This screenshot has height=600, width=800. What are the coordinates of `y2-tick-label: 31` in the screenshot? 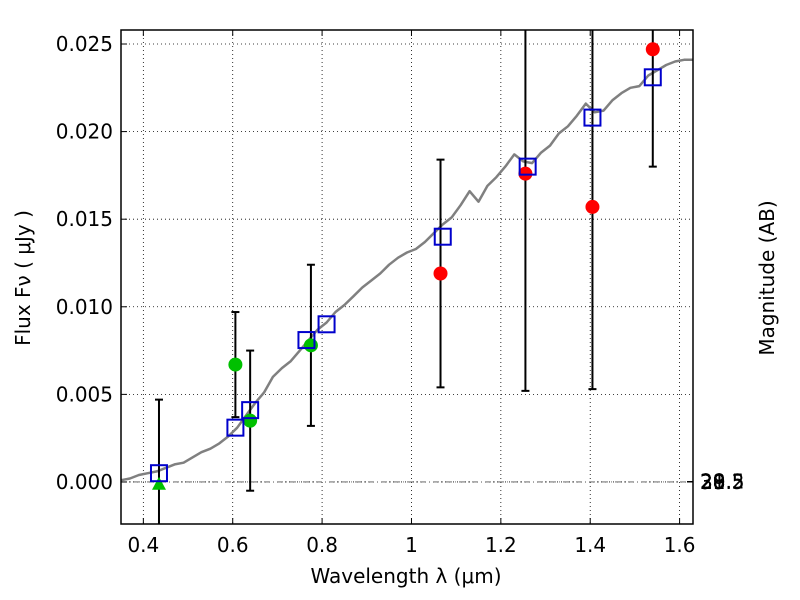 It's located at (712, 482).